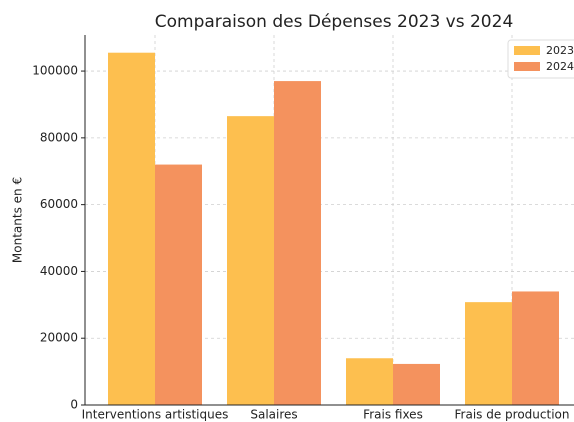 The image size is (574, 422). I want to click on y-tick-label: 20000, so click(59, 338).